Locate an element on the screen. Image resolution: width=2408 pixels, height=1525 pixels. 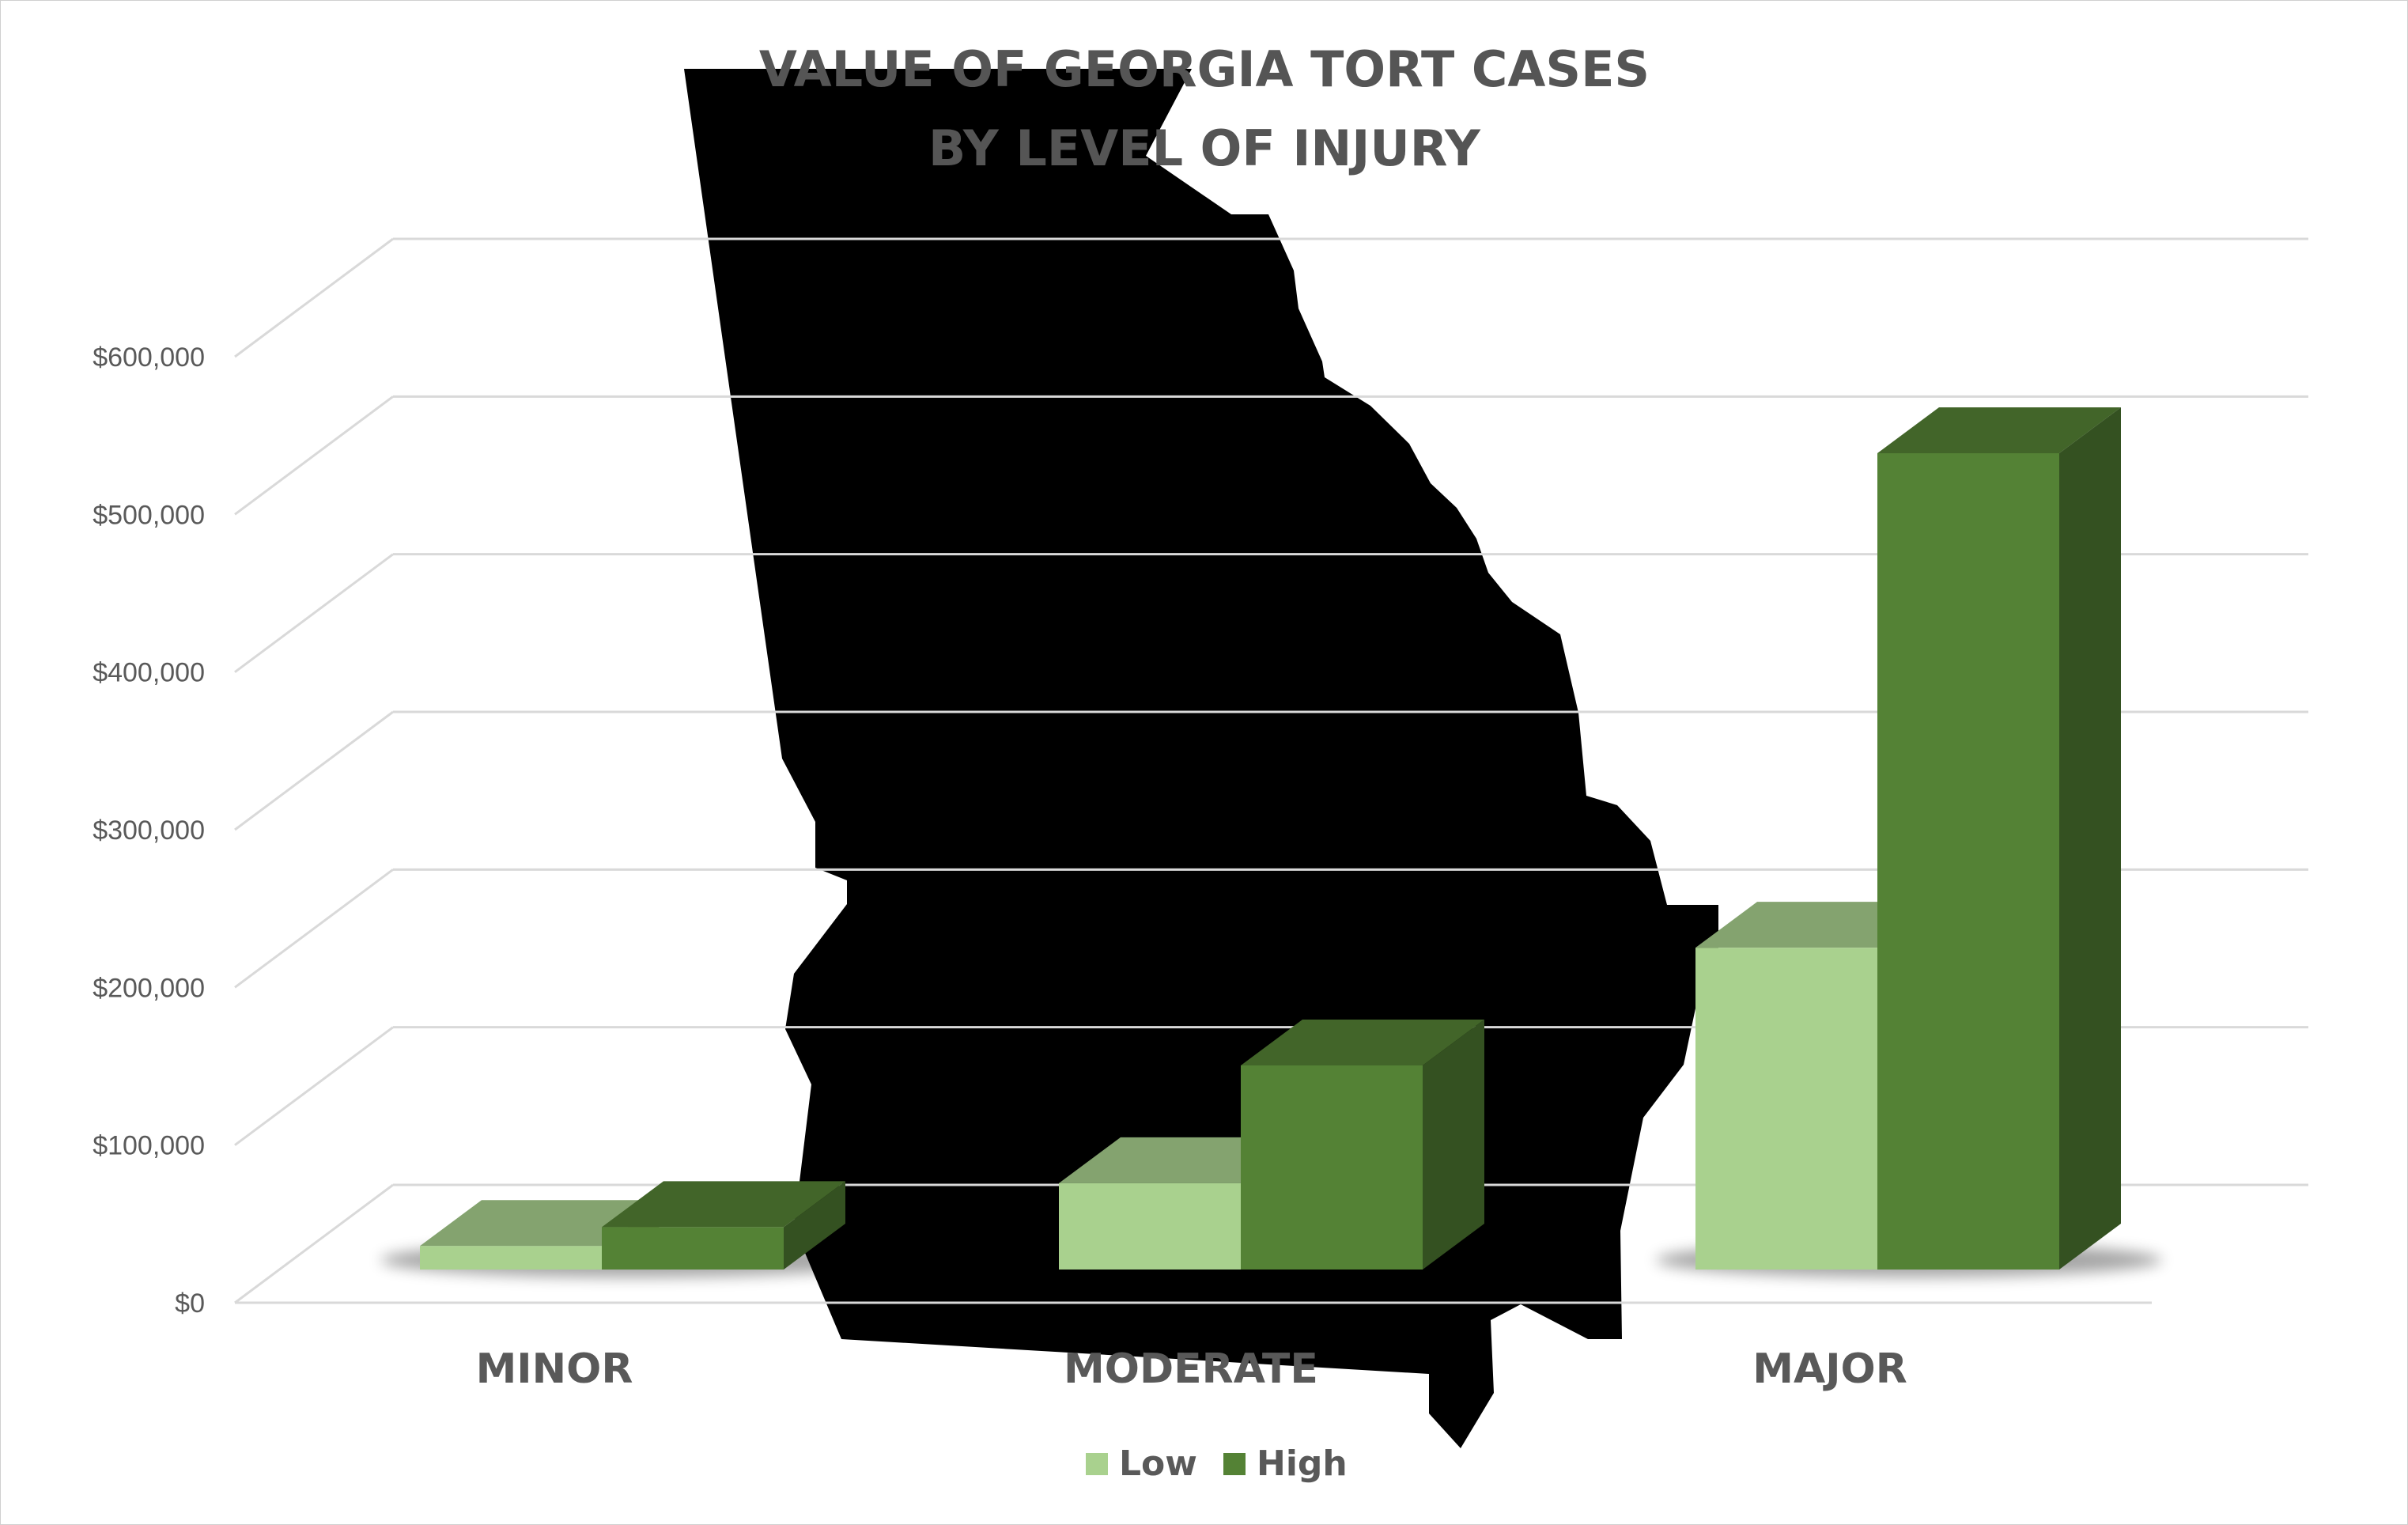
y-tick-label: $400,000 is located at coordinates (149, 673).